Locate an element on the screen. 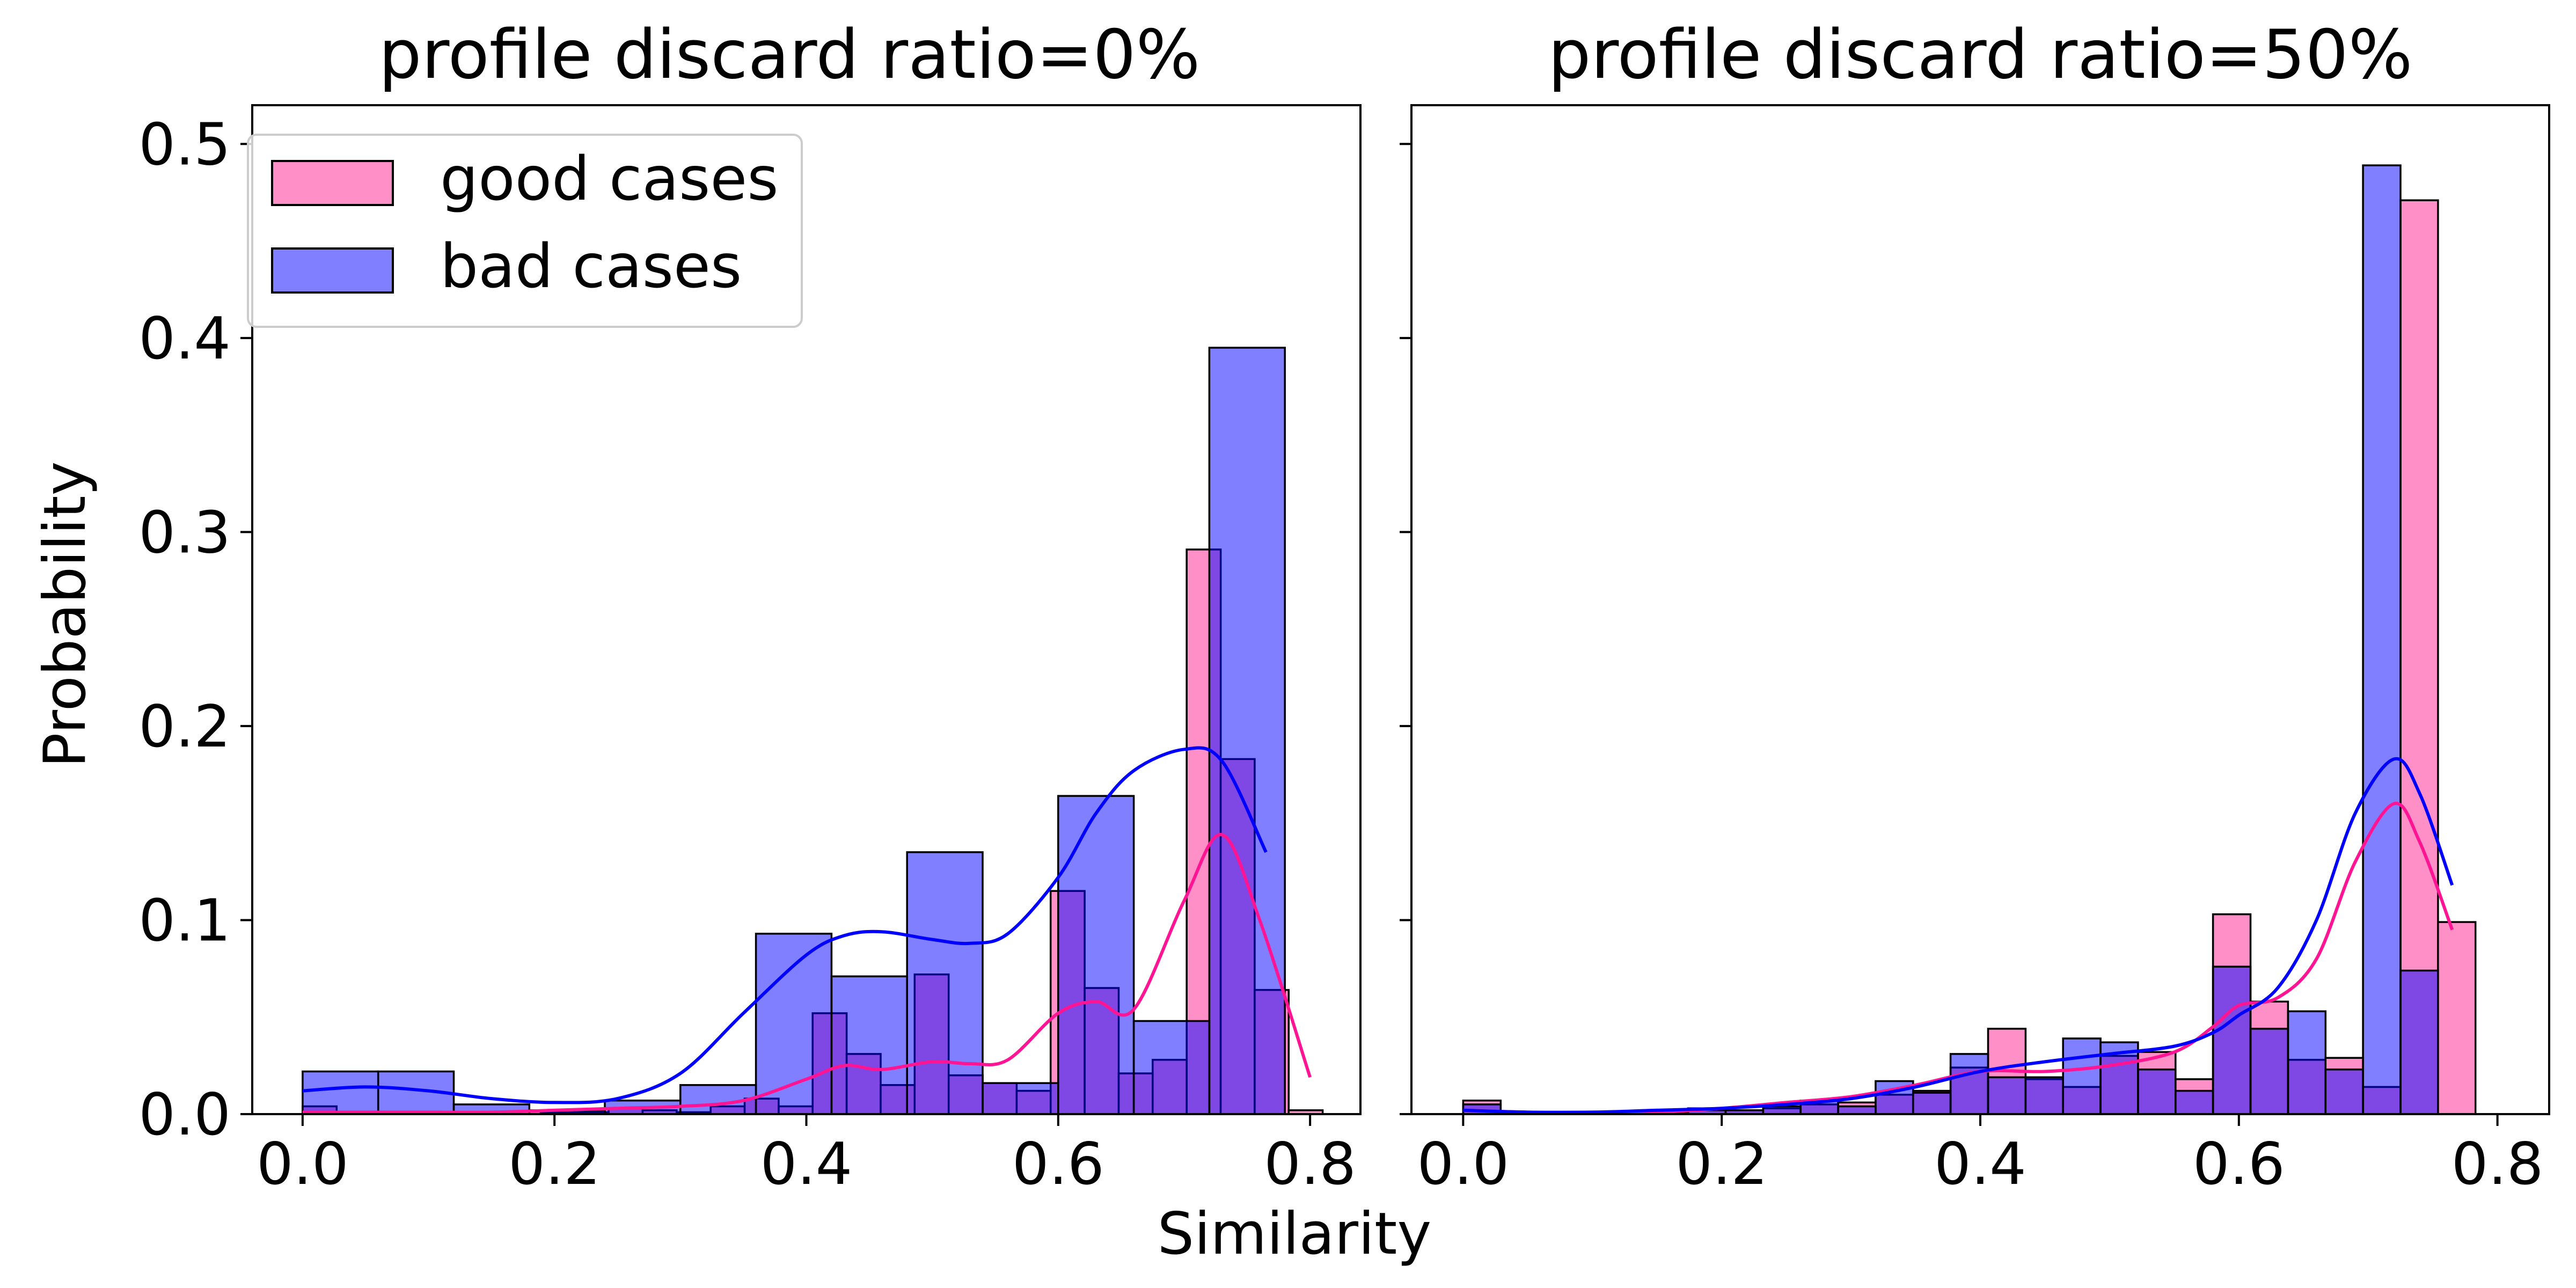  legend: good cases bad cases is located at coordinates (525, 231).